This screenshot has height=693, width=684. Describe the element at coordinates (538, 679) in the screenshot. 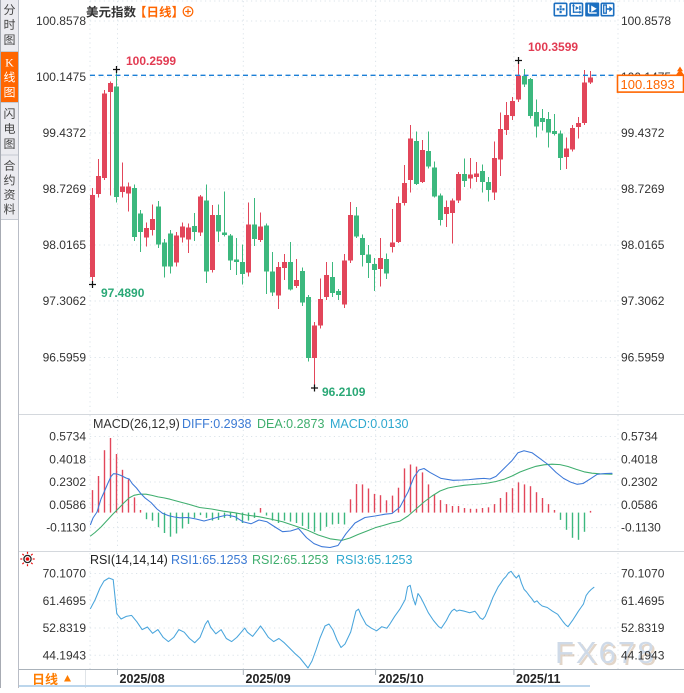

I see `svg-text: 2025/11` at that location.